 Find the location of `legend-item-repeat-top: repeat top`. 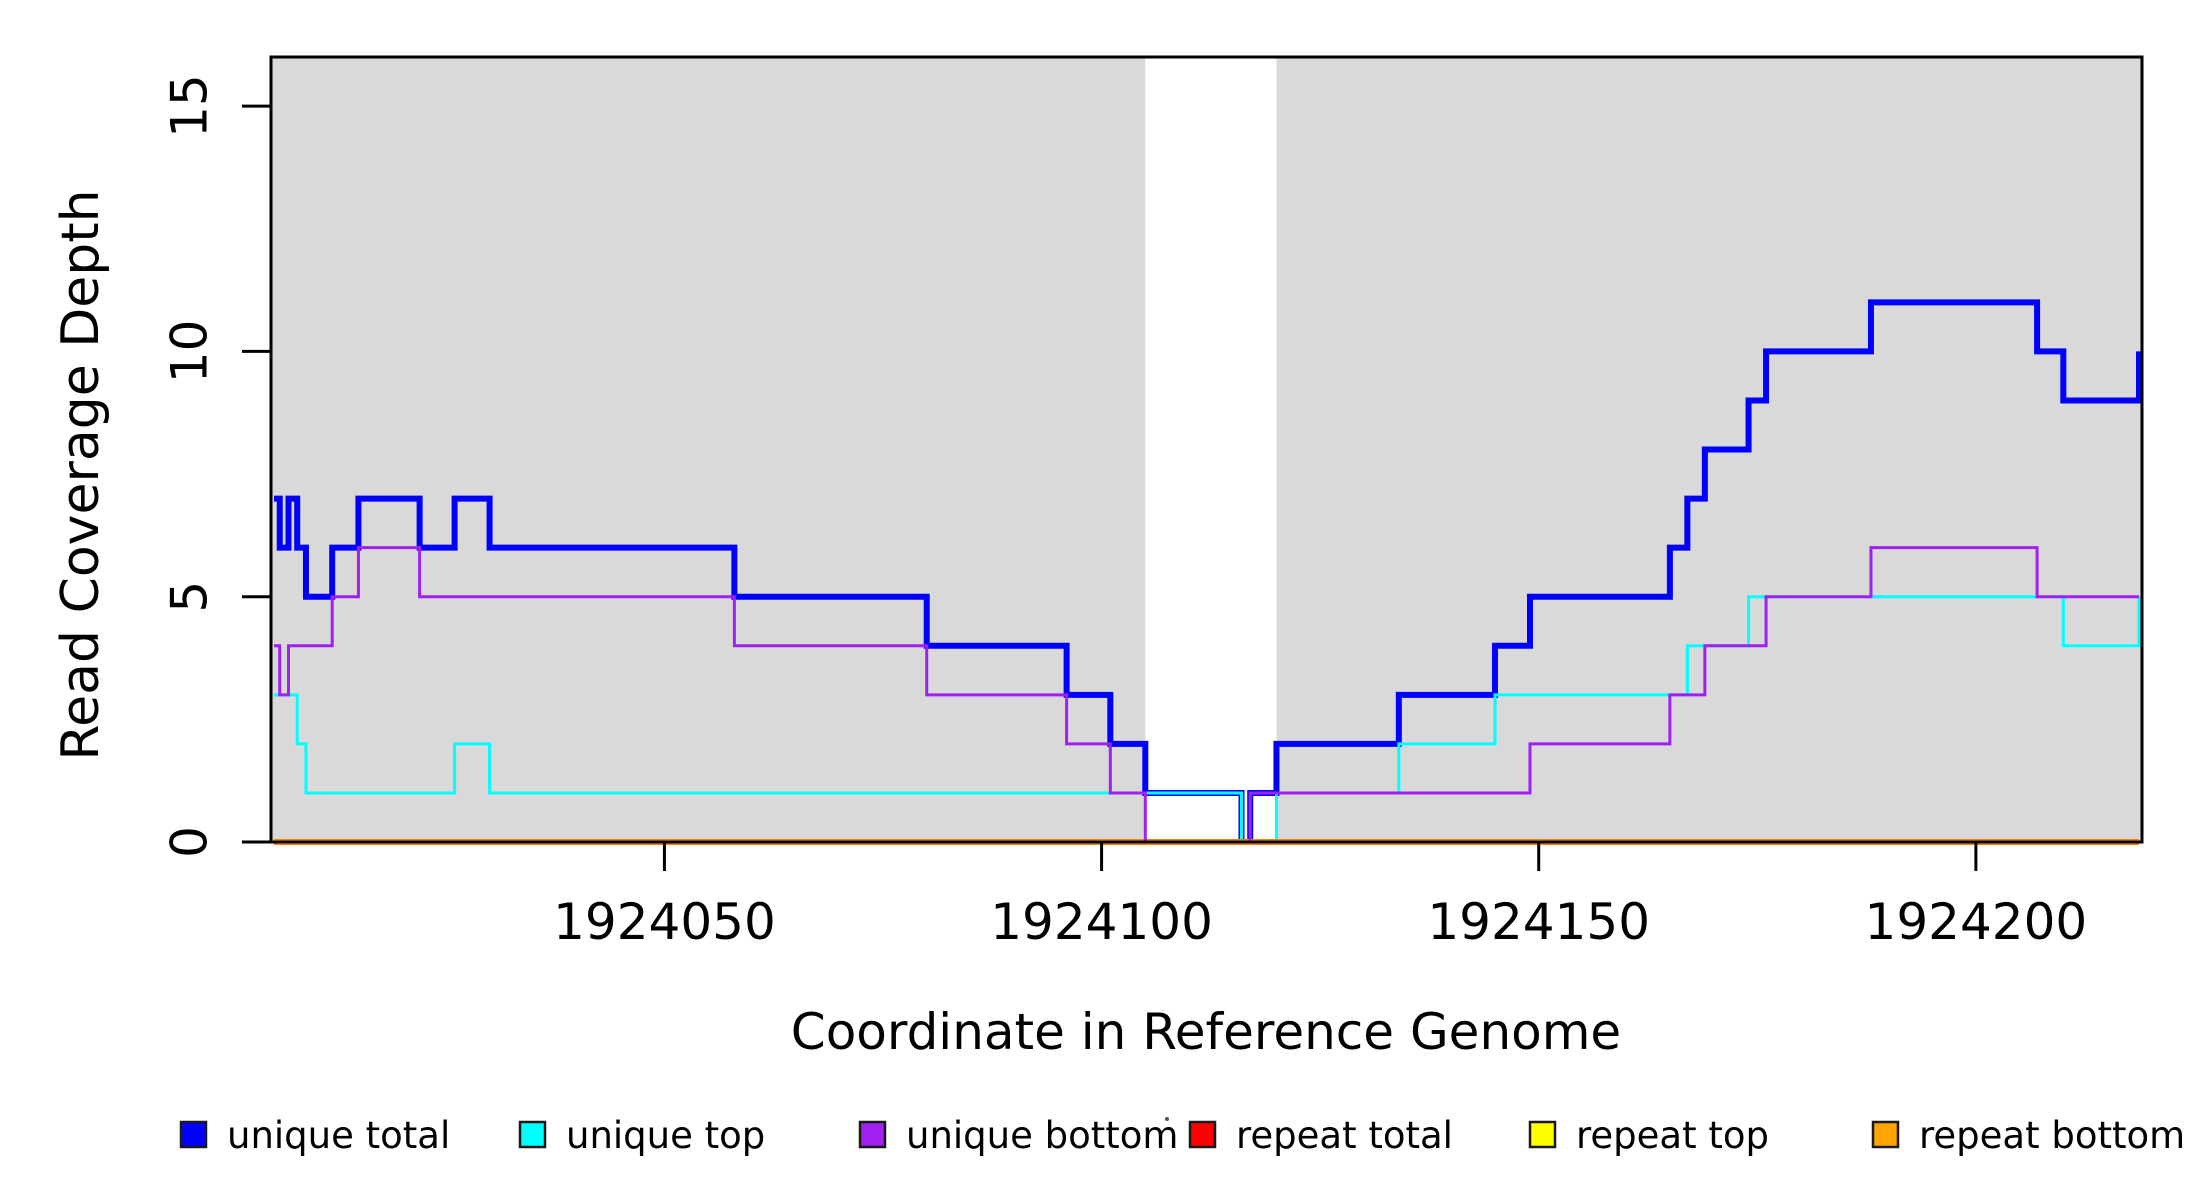

legend-item-repeat-top: repeat top is located at coordinates (1648, 1135).